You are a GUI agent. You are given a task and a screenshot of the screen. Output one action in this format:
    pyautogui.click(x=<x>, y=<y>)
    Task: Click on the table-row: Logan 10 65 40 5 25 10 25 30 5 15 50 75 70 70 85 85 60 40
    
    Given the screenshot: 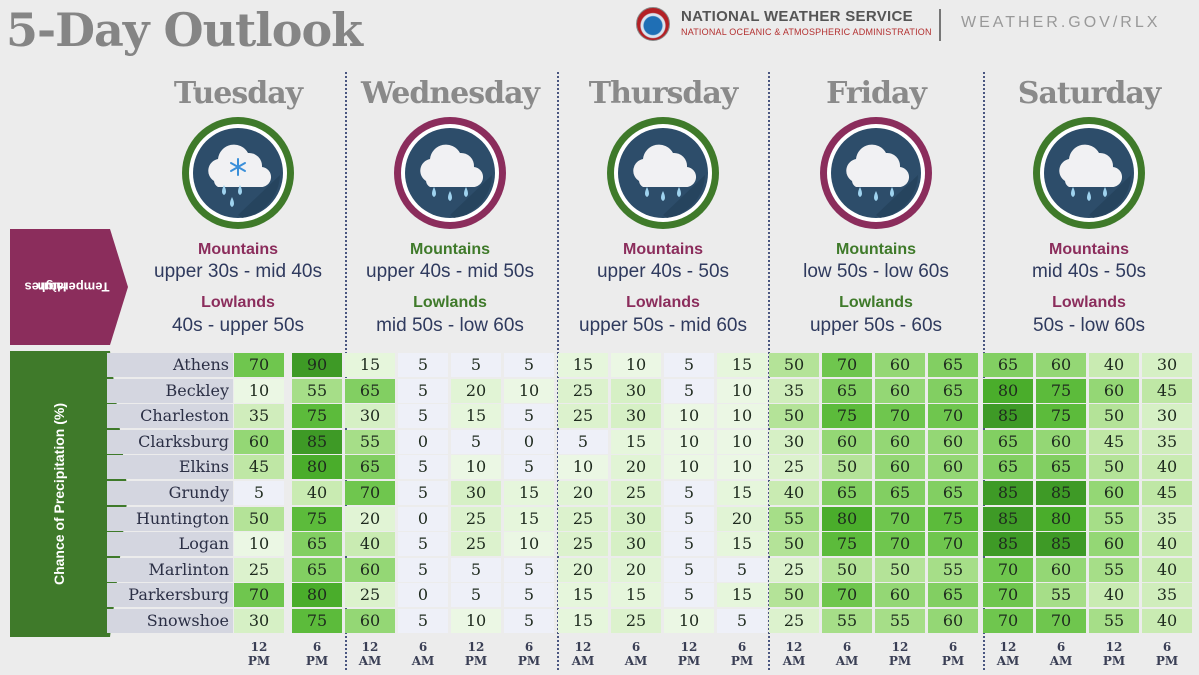 What is the action you would take?
    pyautogui.click(x=653, y=544)
    